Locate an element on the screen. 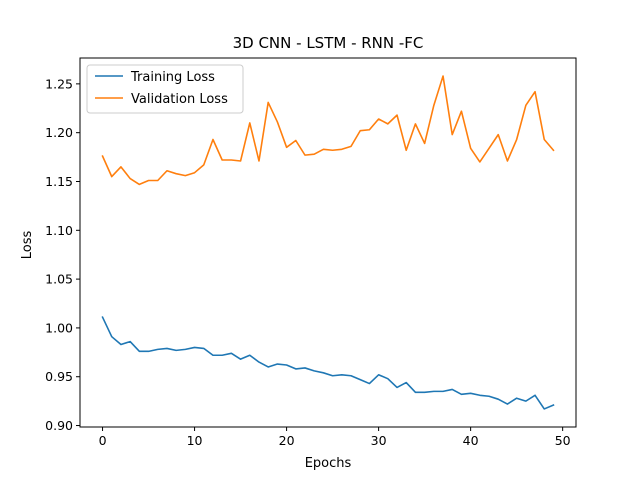 The image size is (640, 480). y-tick-label: 1.20 is located at coordinates (59, 132).